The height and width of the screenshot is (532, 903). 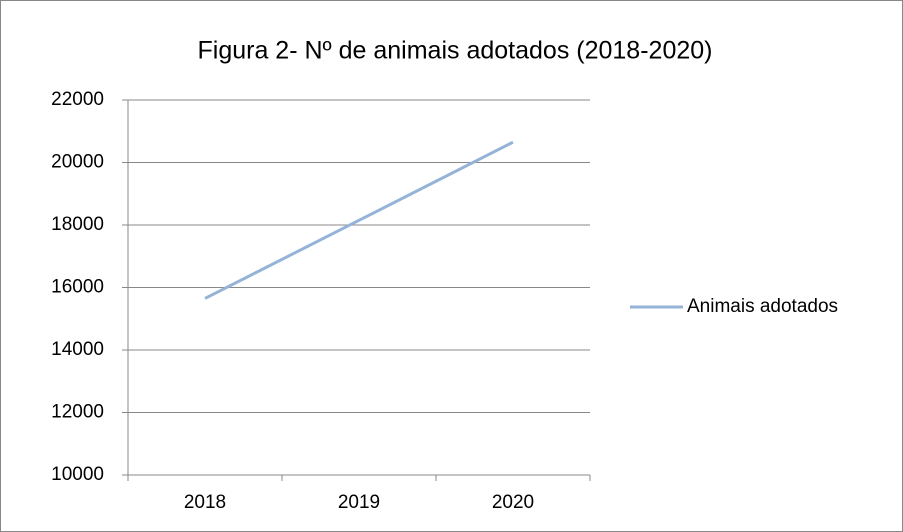 What do you see at coordinates (77, 349) in the screenshot?
I see `y-tick-label: 14000` at bounding box center [77, 349].